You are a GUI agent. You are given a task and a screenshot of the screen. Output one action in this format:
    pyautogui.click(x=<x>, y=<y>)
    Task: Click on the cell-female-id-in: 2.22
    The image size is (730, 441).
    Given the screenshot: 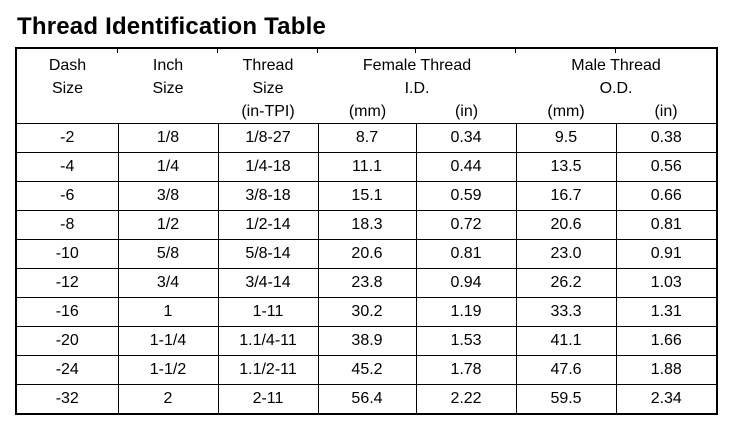 What is the action you would take?
    pyautogui.click(x=466, y=399)
    